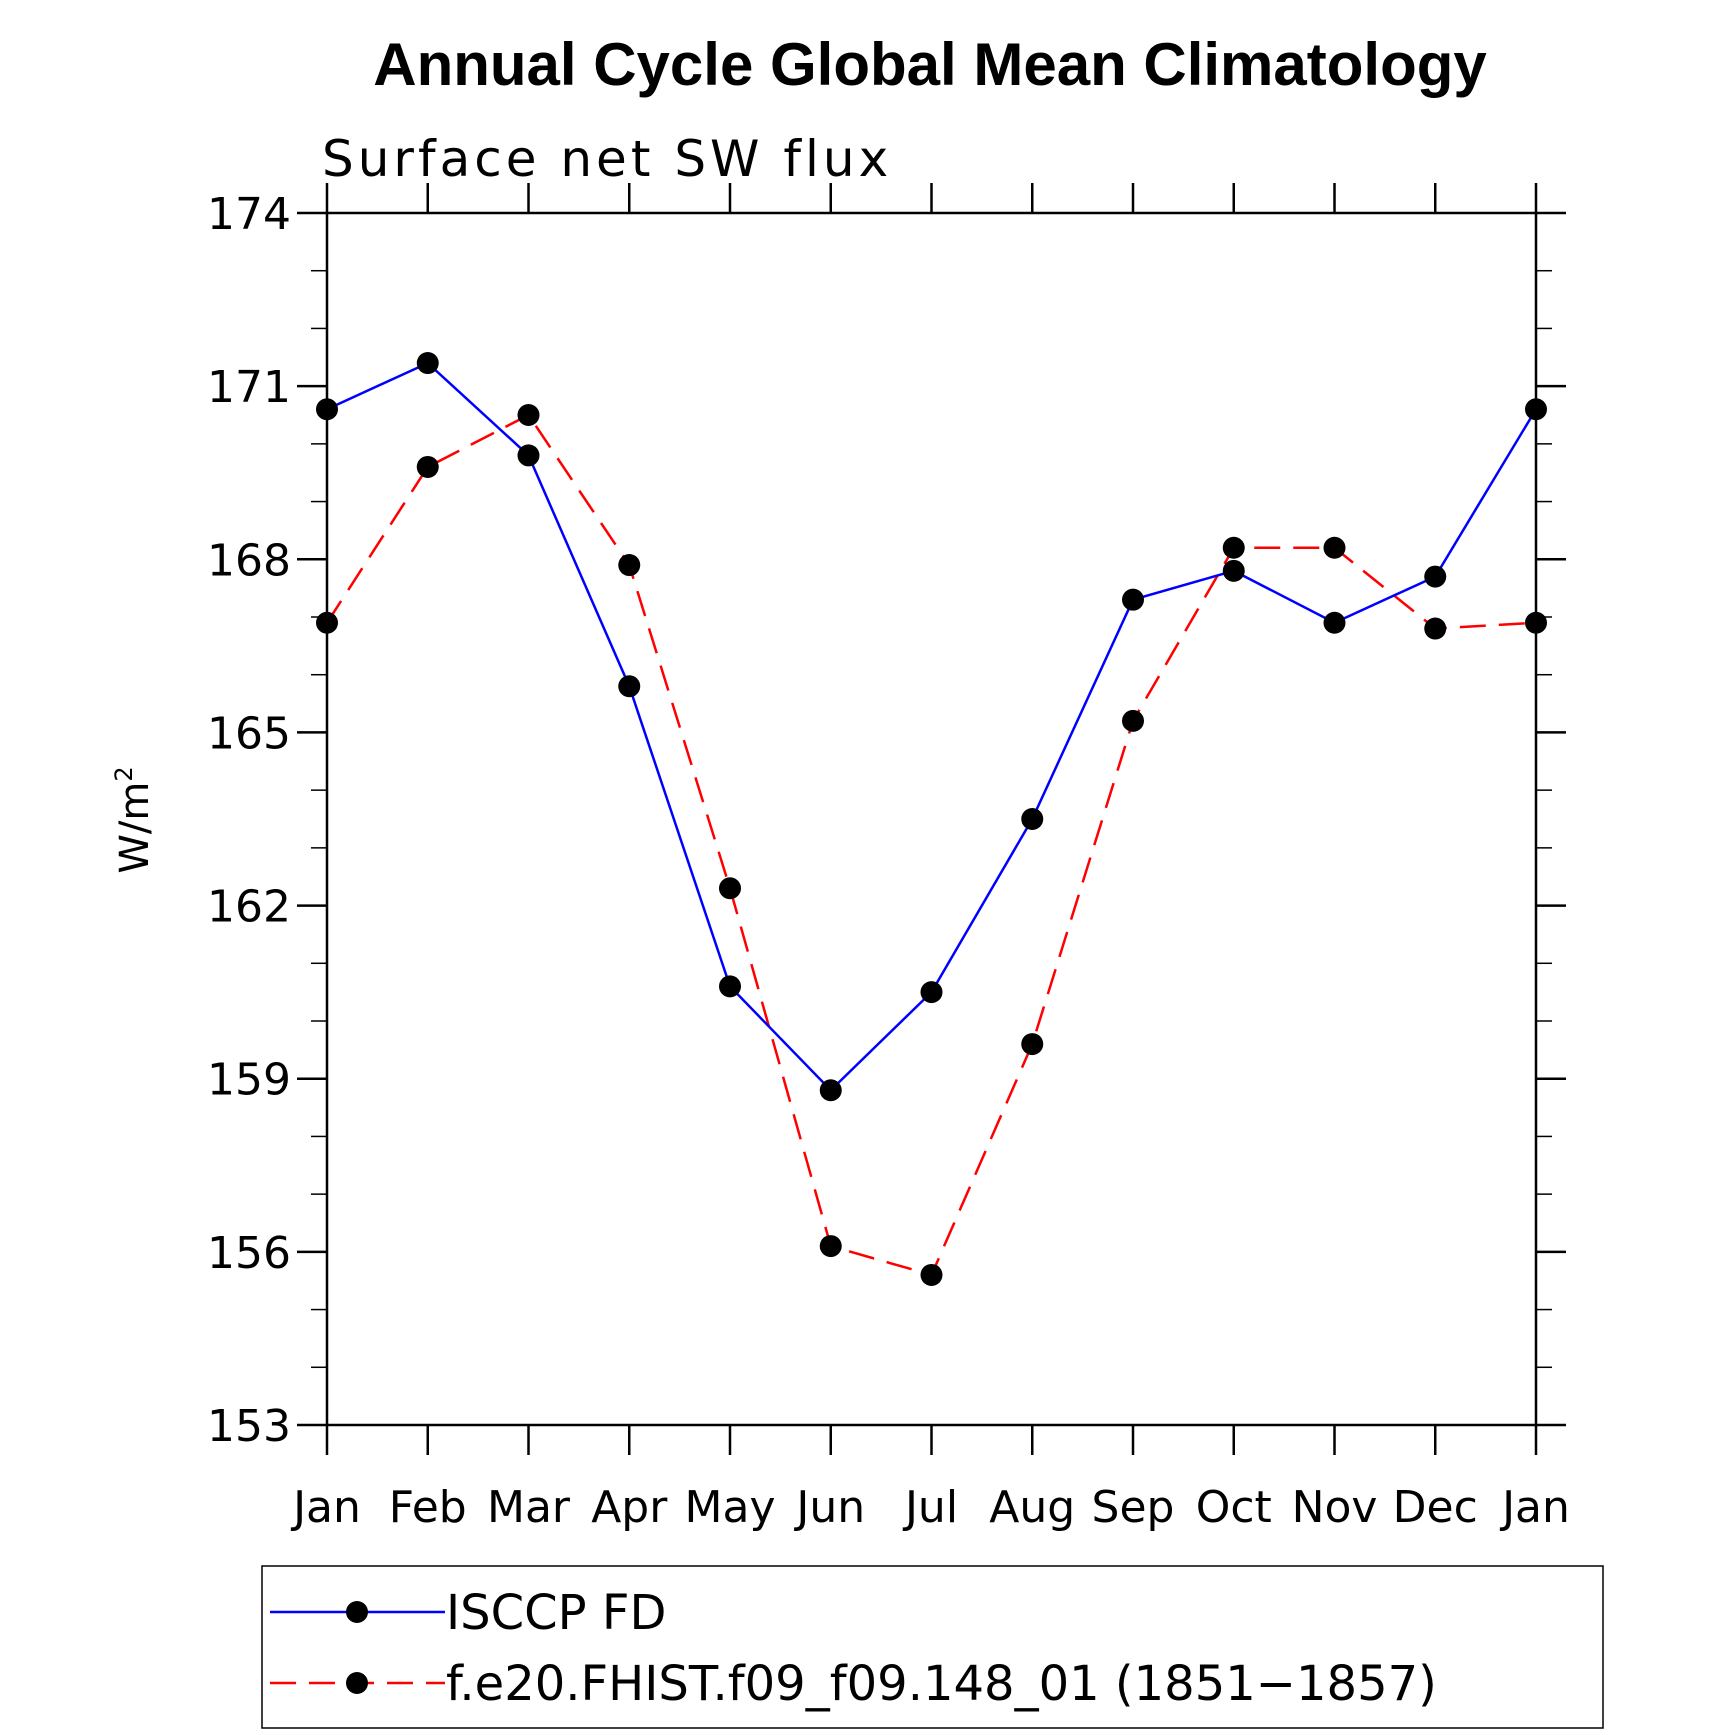  What do you see at coordinates (607, 159) in the screenshot?
I see `chart-subtitle: Surface net SW flux` at bounding box center [607, 159].